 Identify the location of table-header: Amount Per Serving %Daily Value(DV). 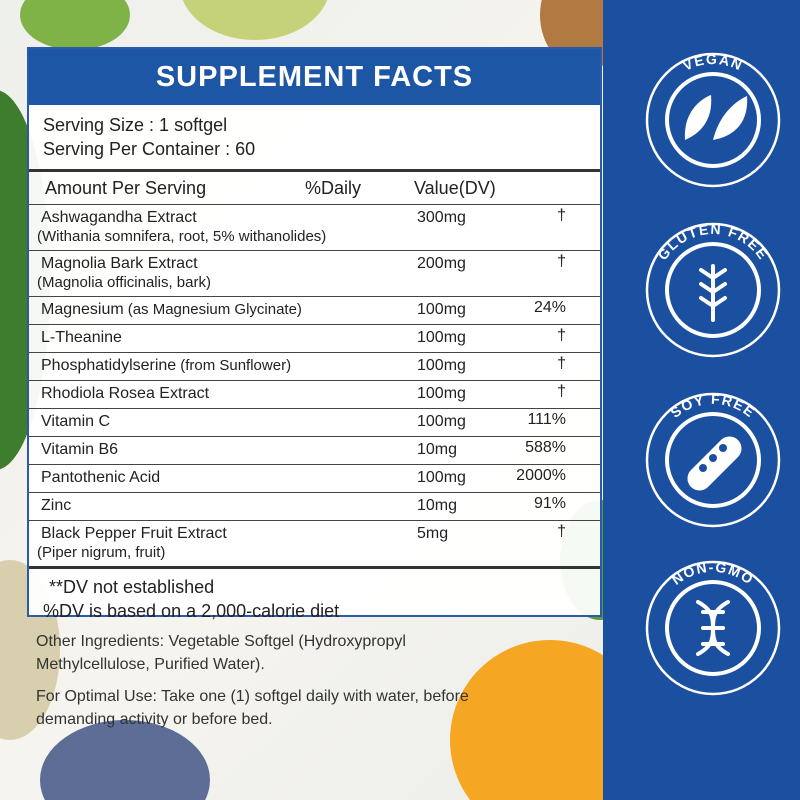
(314, 186).